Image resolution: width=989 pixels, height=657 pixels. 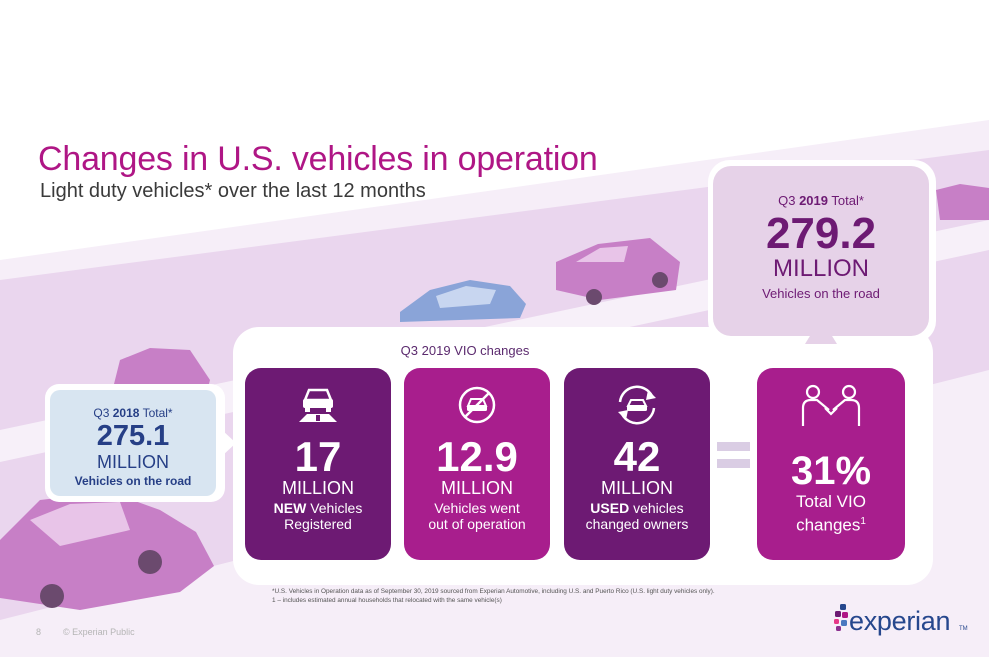 I want to click on car-on-road-icon, so click(x=318, y=405).